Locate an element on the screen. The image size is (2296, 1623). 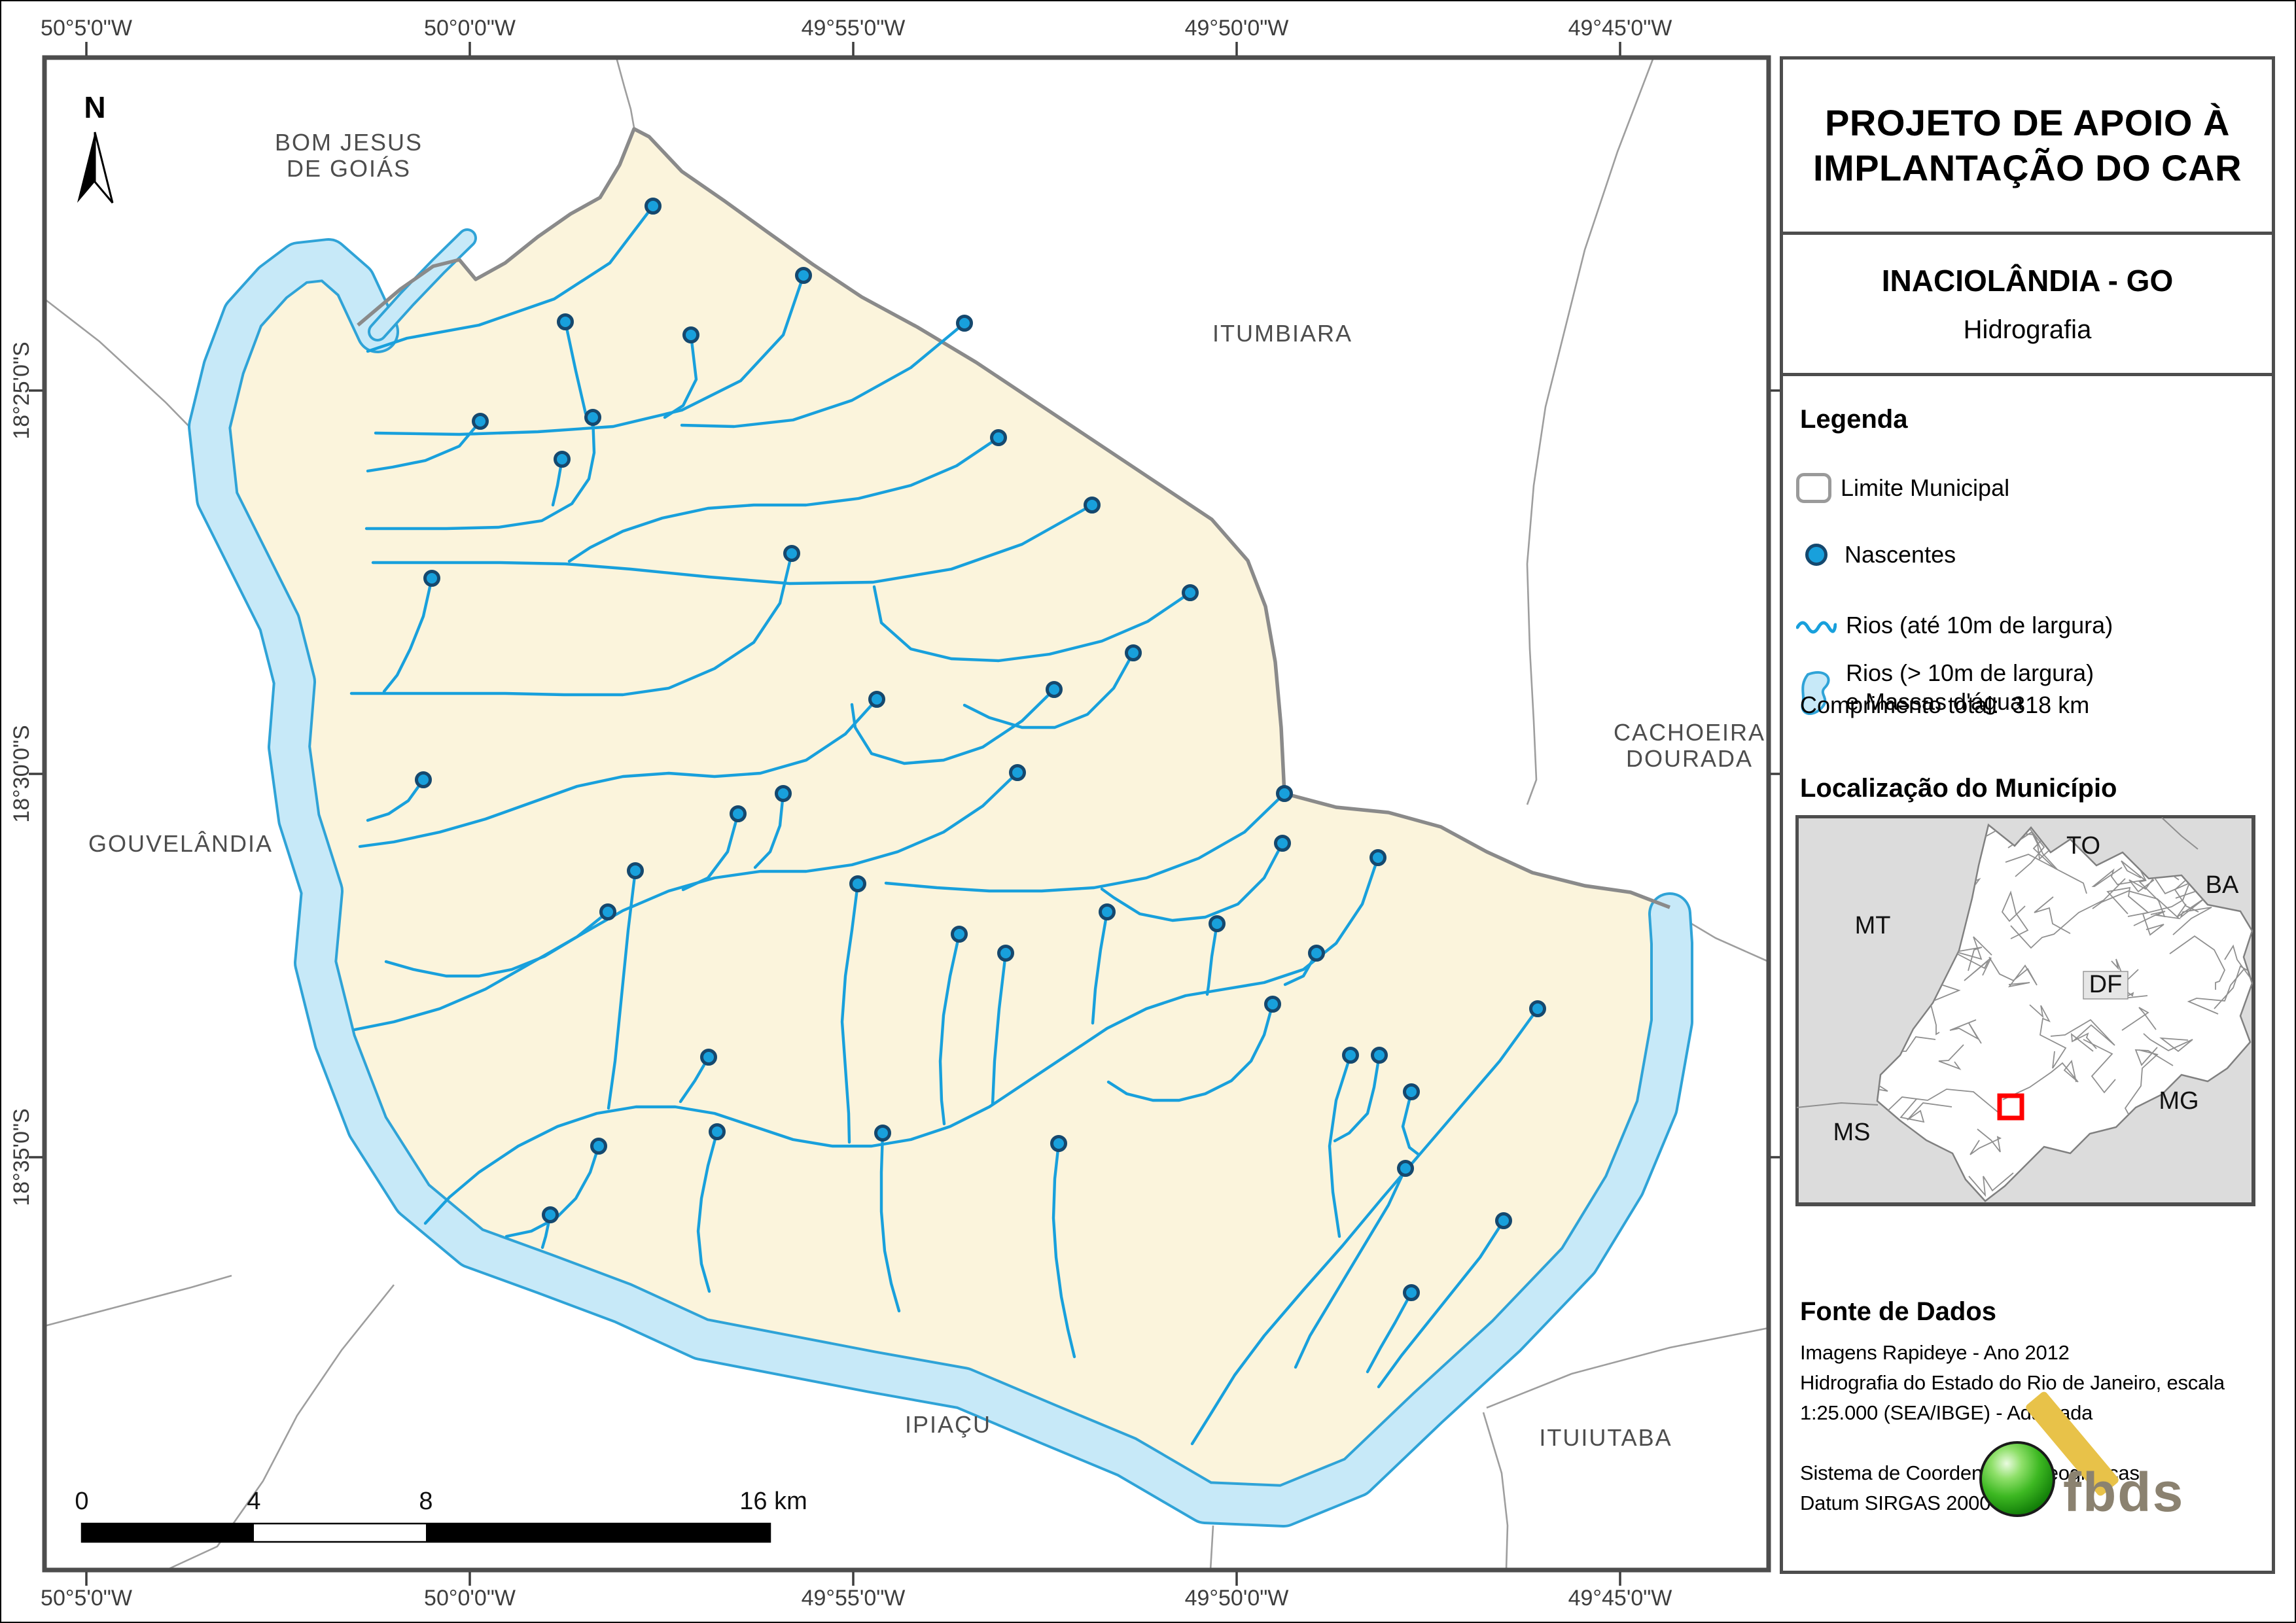
state-label: MS is located at coordinates (1852, 1132).